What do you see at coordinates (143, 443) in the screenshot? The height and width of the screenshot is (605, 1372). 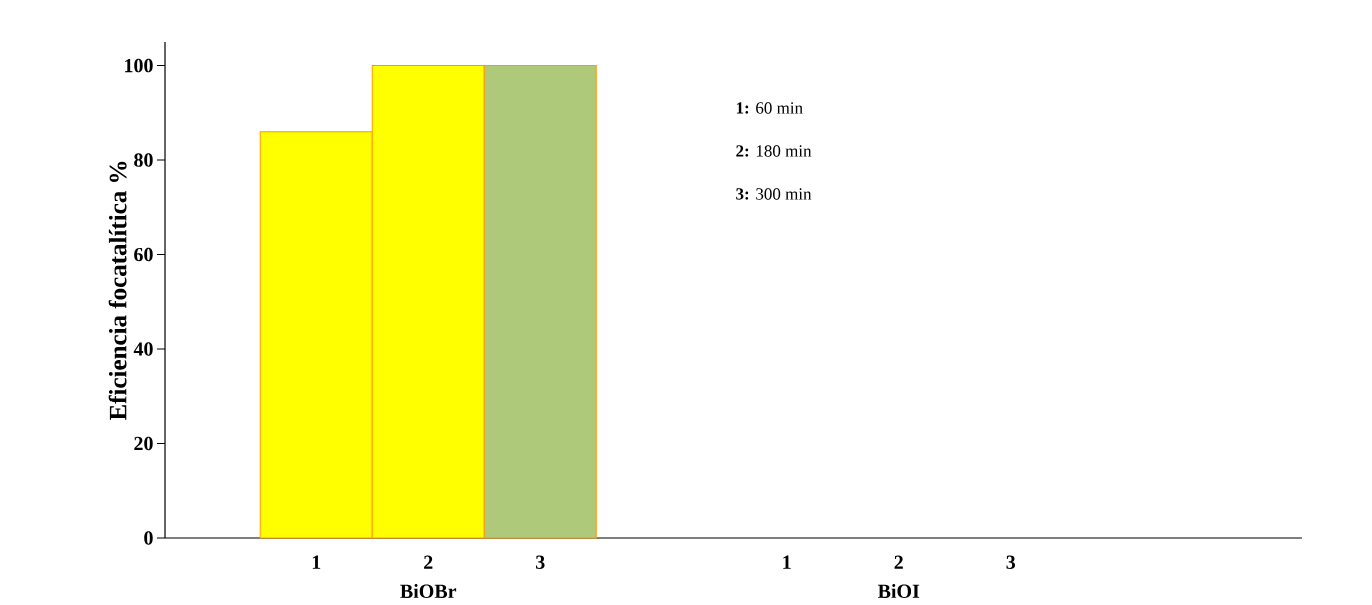 I see `y-tick-label: 20` at bounding box center [143, 443].